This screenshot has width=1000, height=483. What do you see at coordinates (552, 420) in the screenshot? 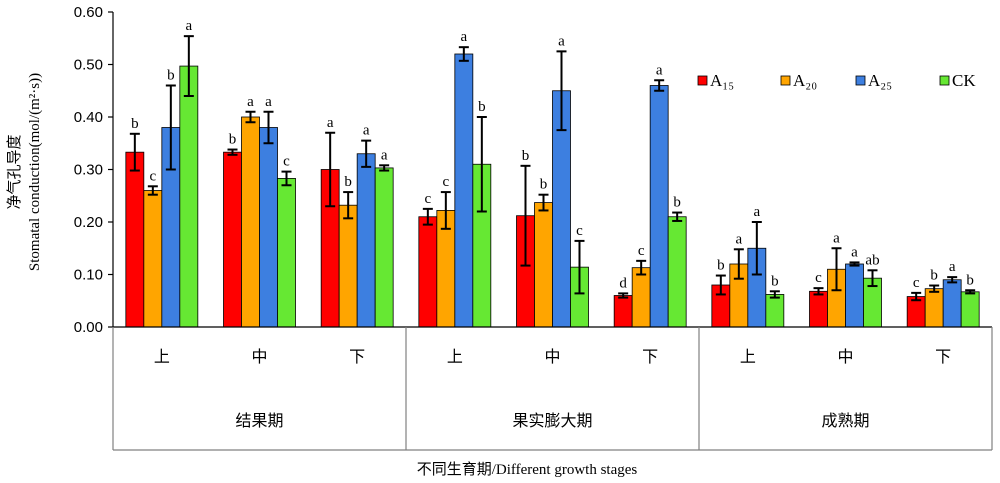
I see `stage-label: 果实膨大期` at bounding box center [552, 420].